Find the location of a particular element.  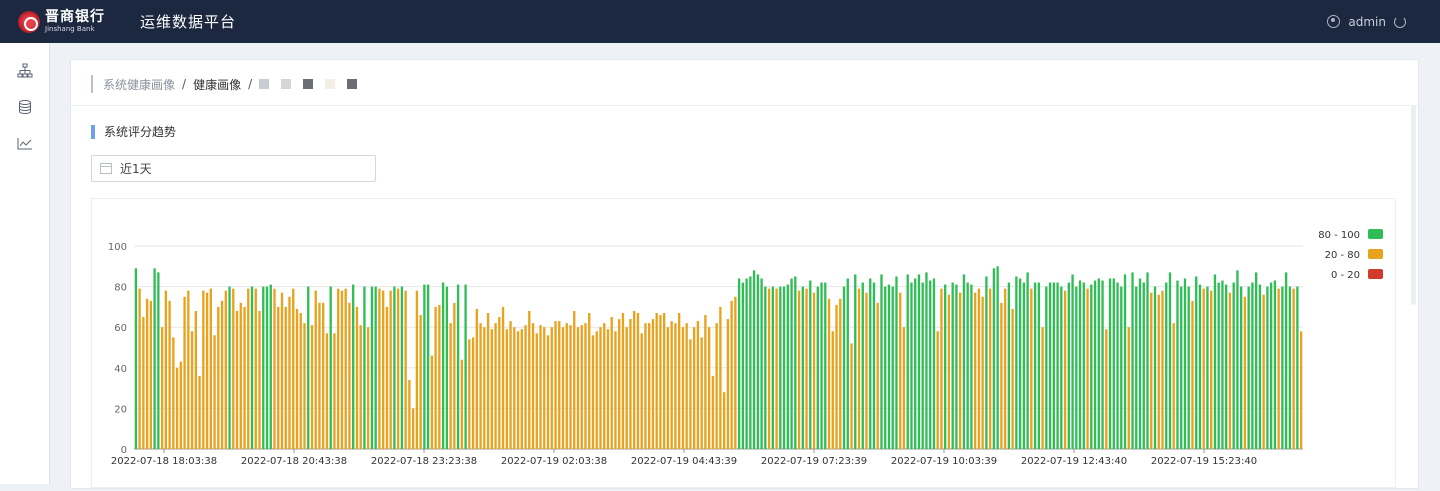

date-range-picker: 近1天 is located at coordinates (233, 168).